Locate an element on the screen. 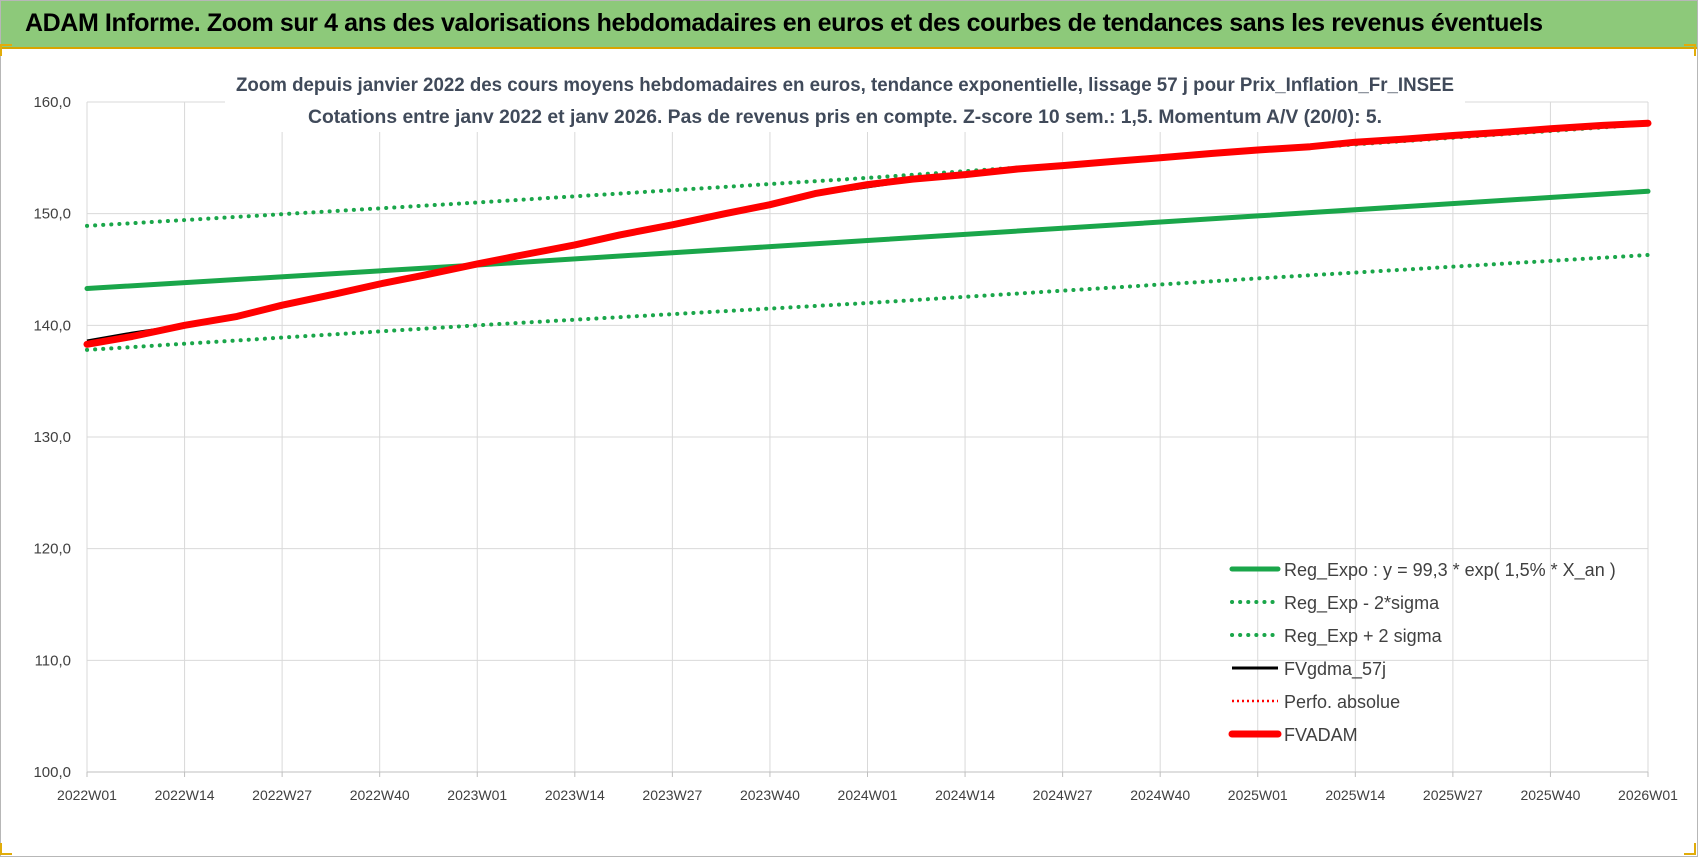 The width and height of the screenshot is (1698, 857). x-tick-label: 2022W40 is located at coordinates (380, 795).